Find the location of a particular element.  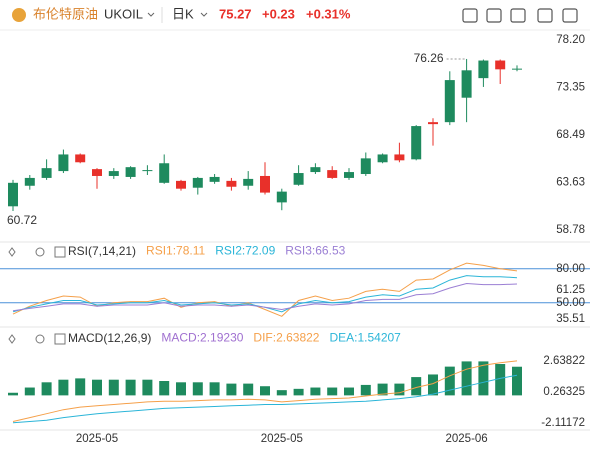

candle-type-button is located at coordinates (518, 15).